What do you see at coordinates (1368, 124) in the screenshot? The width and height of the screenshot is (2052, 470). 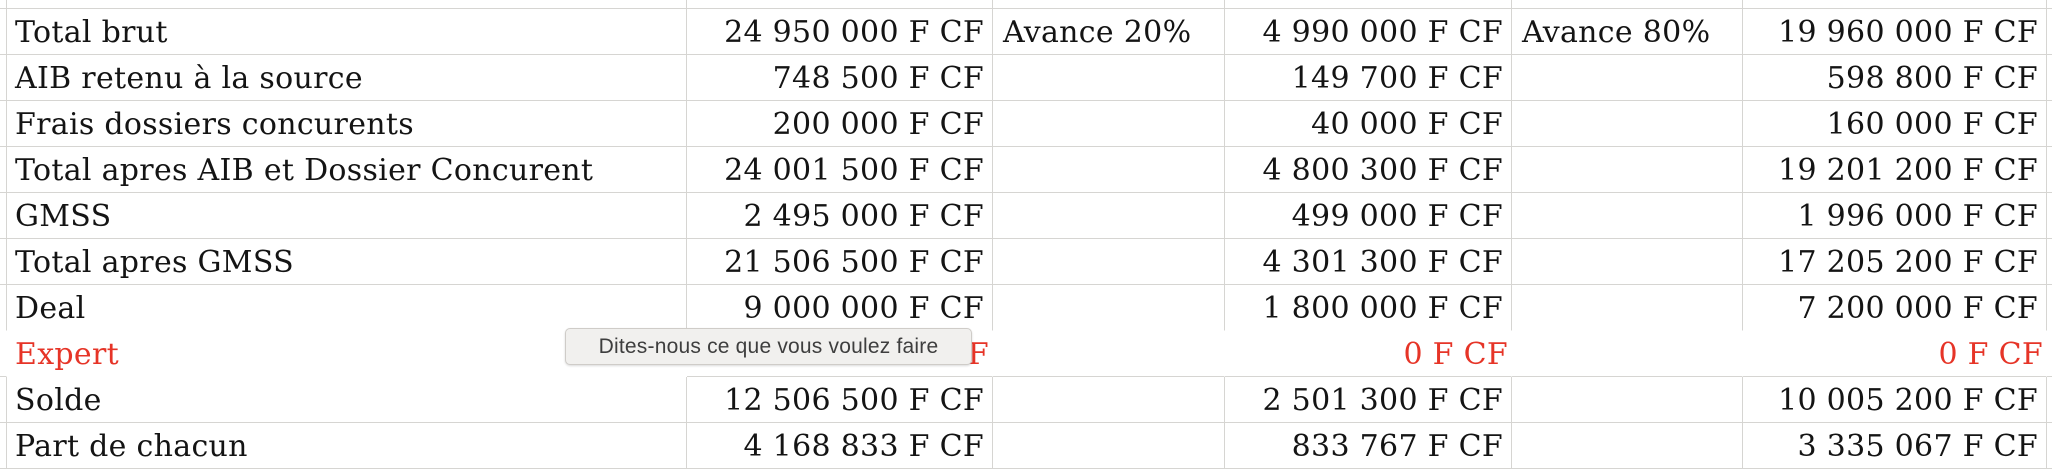 I see `value-cell: 40 000 F CF` at bounding box center [1368, 124].